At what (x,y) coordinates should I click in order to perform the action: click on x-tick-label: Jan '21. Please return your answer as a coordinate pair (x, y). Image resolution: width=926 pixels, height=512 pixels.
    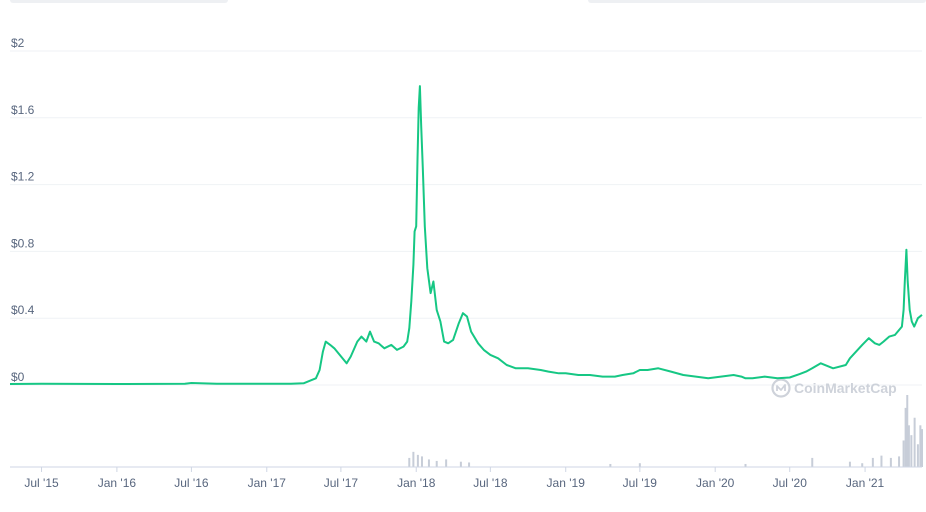
    Looking at the image, I should click on (865, 483).